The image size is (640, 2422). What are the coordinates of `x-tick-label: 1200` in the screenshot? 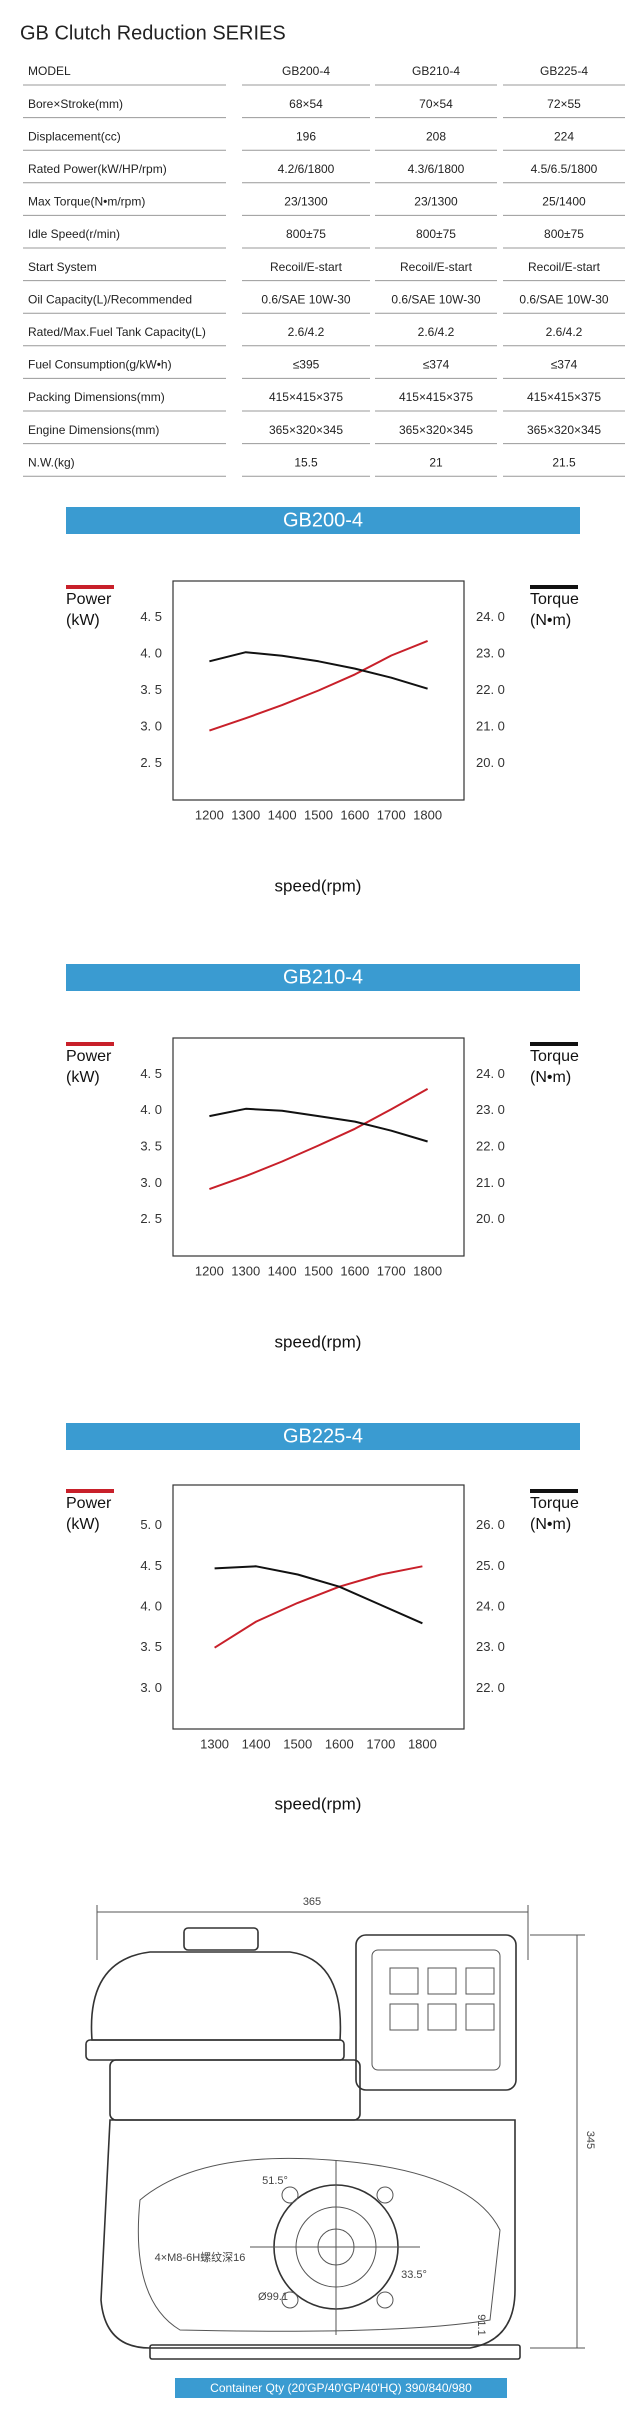 It's located at (209, 1270).